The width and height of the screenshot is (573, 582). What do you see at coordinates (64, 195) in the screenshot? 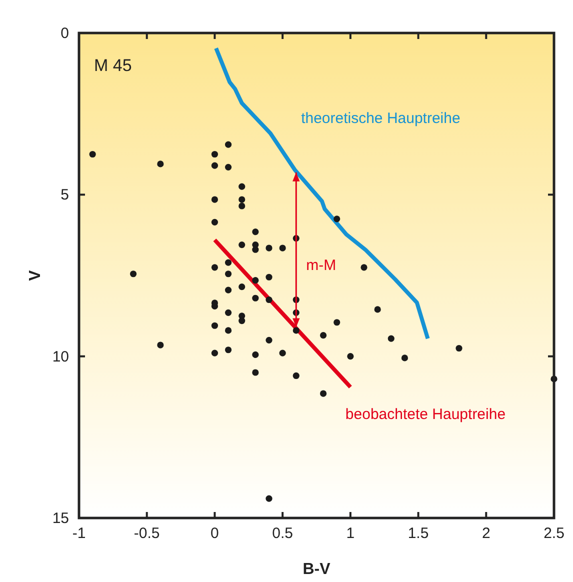
I see `y-tick-label: 5` at bounding box center [64, 195].